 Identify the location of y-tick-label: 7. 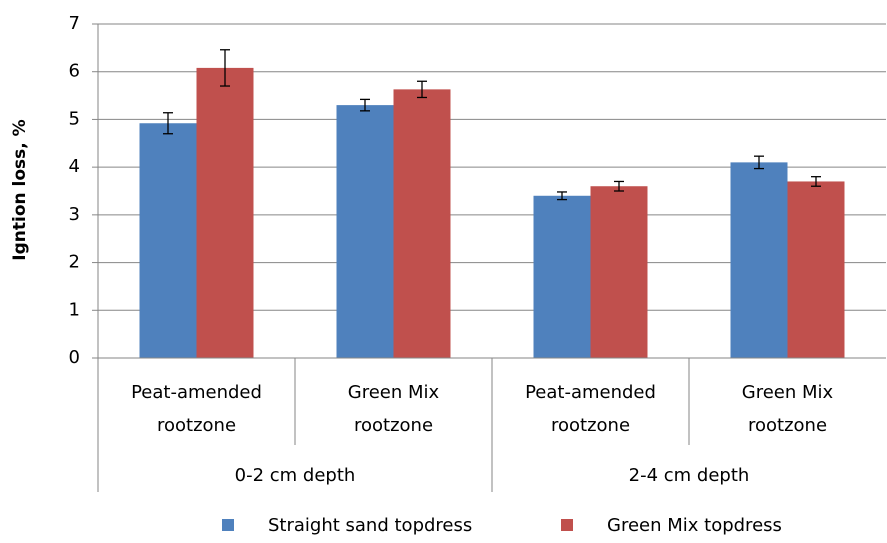
(74, 23).